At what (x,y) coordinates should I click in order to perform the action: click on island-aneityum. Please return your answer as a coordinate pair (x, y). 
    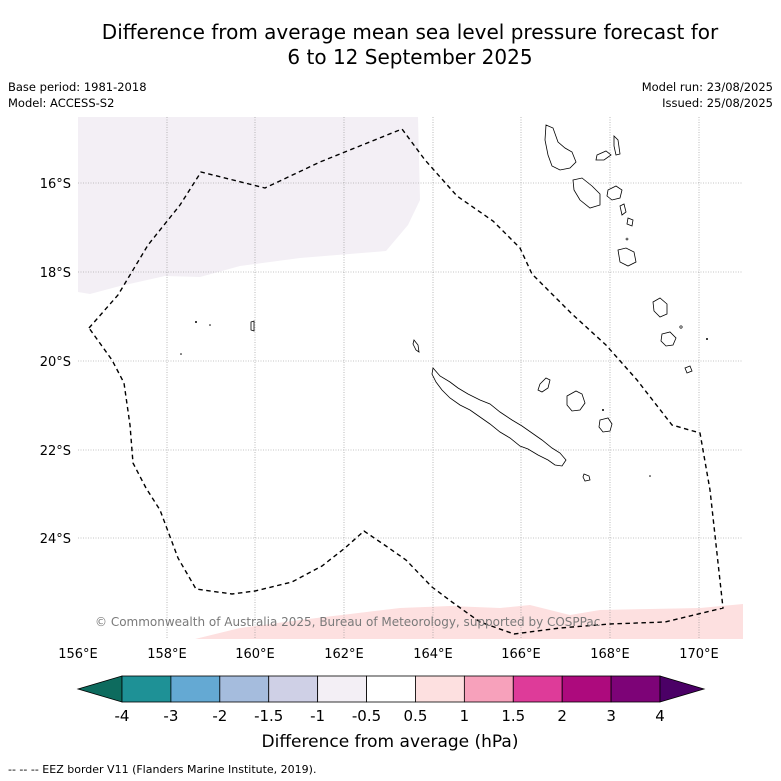
    Looking at the image, I should click on (688, 369).